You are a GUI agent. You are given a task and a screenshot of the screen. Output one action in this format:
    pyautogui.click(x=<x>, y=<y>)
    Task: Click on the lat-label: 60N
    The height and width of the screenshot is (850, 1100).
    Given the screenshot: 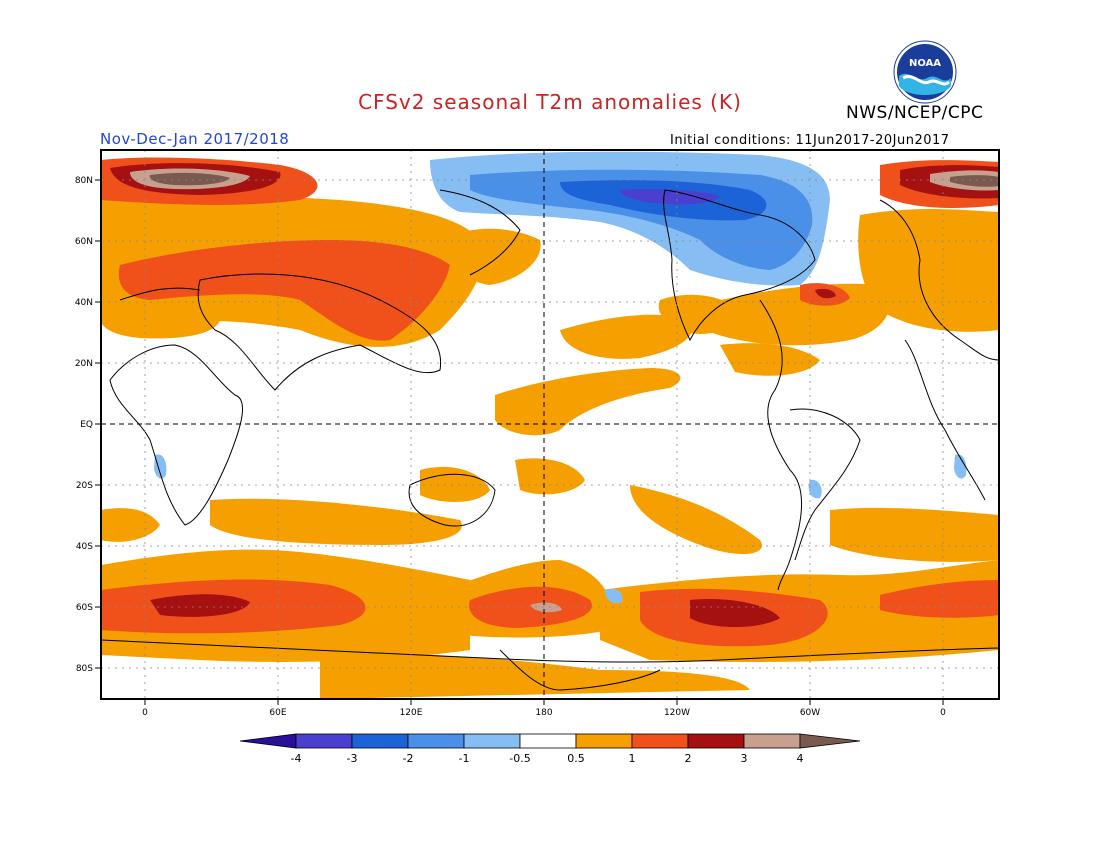 What is the action you would take?
    pyautogui.click(x=84, y=242)
    